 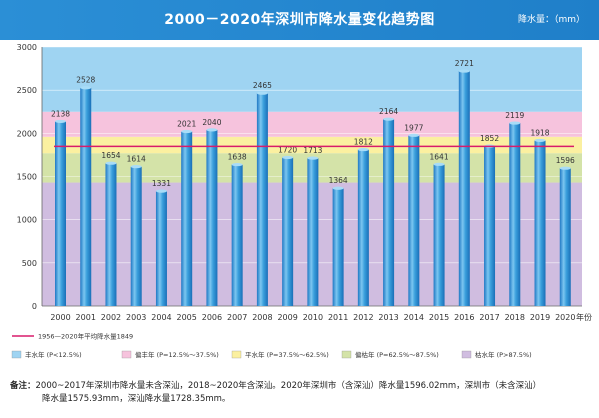 I want to click on bar-2001, so click(x=86, y=196).